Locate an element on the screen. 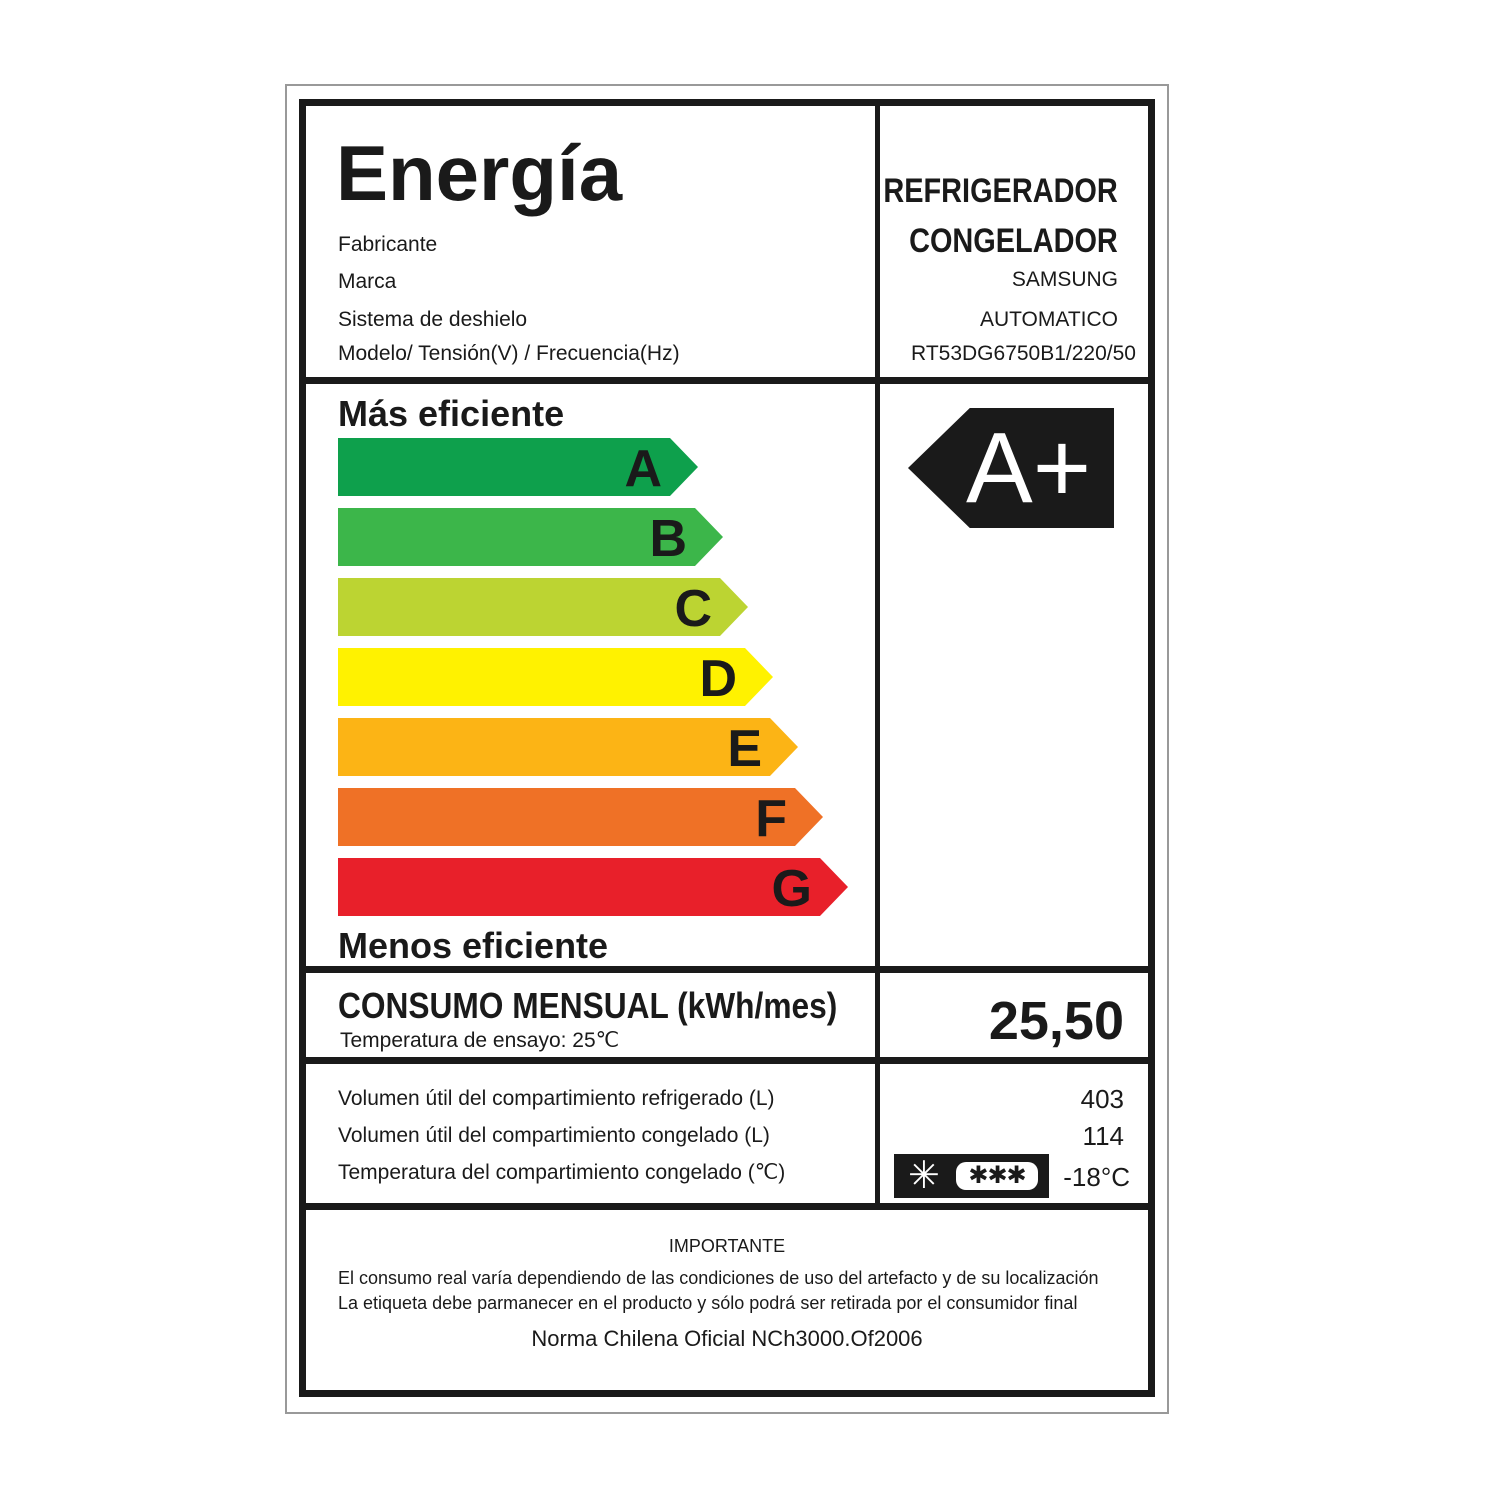 The image size is (1500, 1500). column-divider is located at coordinates (877, 653).